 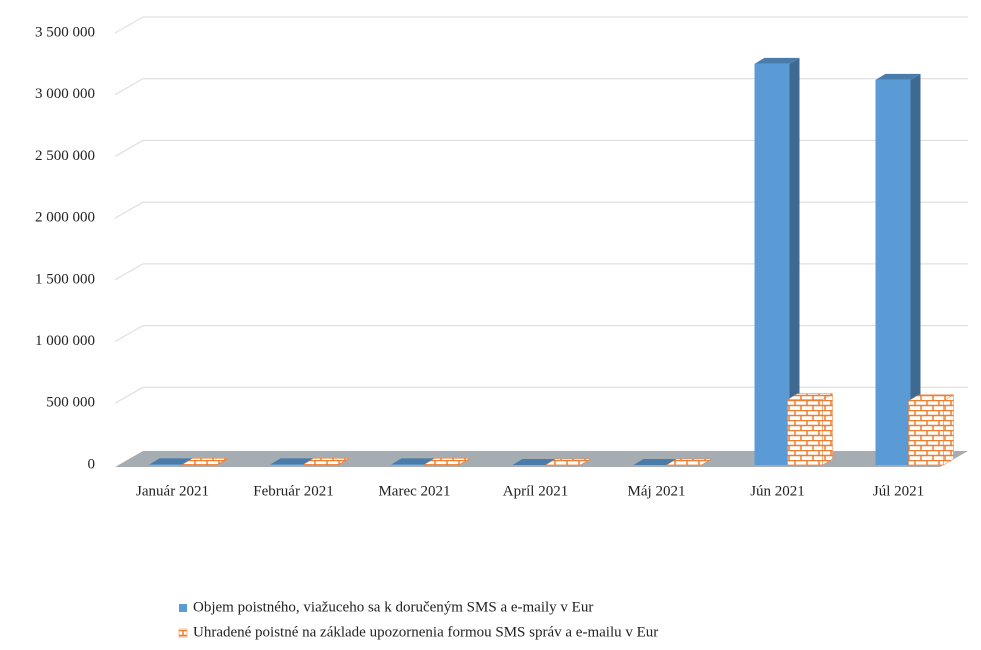 I want to click on x-tick-label: Júl 2021, so click(x=898, y=491).